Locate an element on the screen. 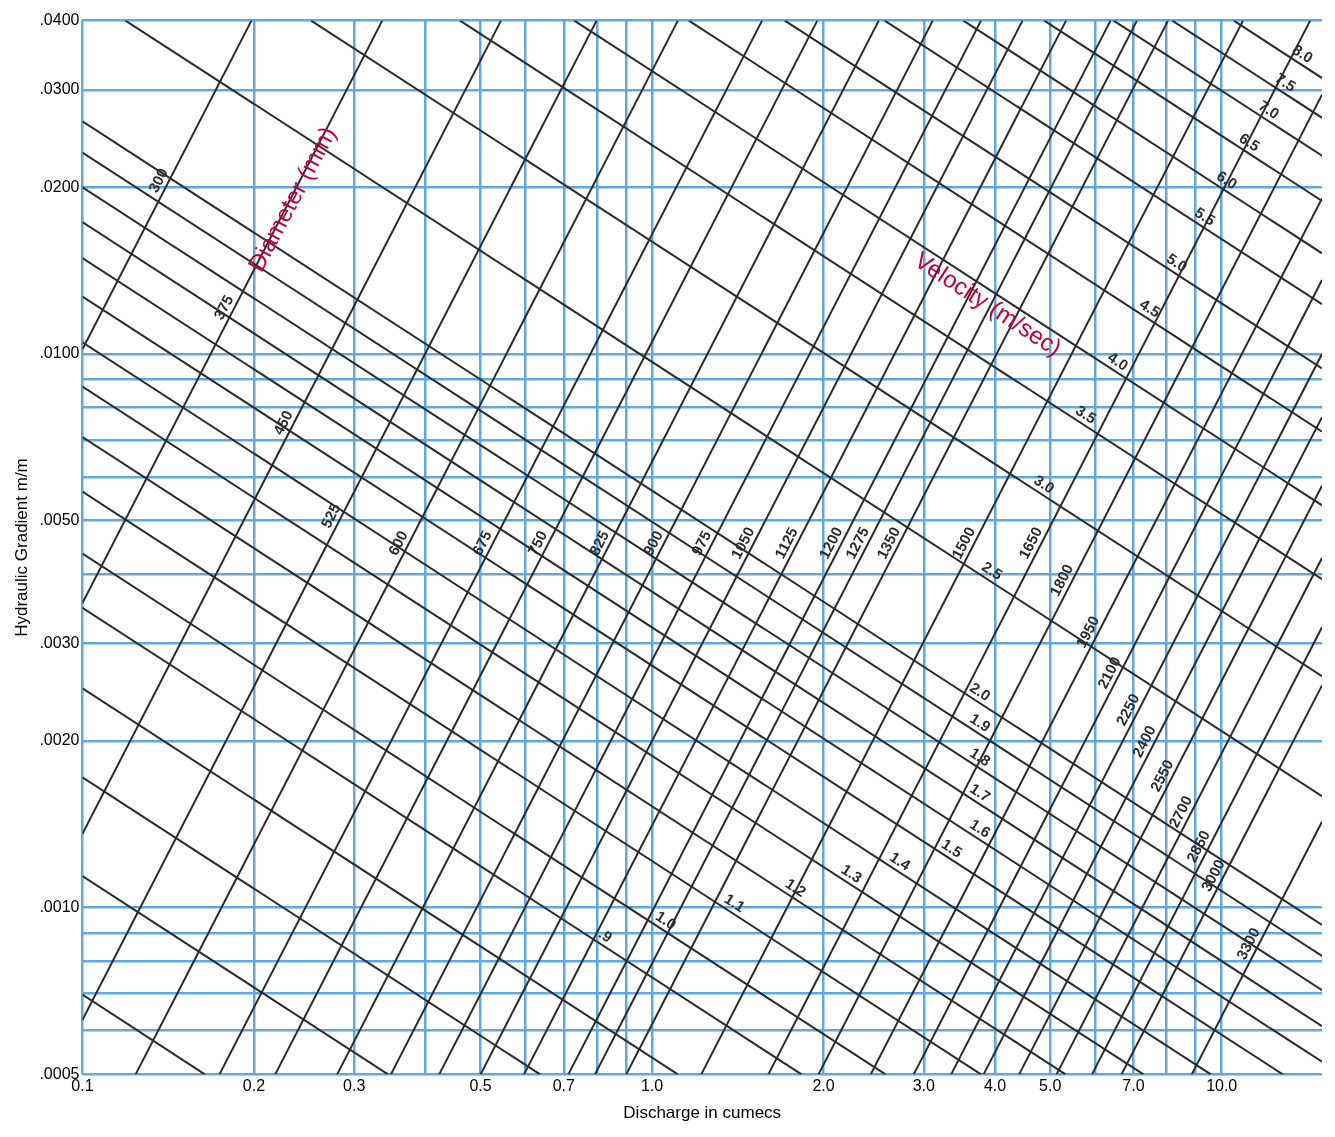  x-tick-label: 4.0 is located at coordinates (995, 1086).